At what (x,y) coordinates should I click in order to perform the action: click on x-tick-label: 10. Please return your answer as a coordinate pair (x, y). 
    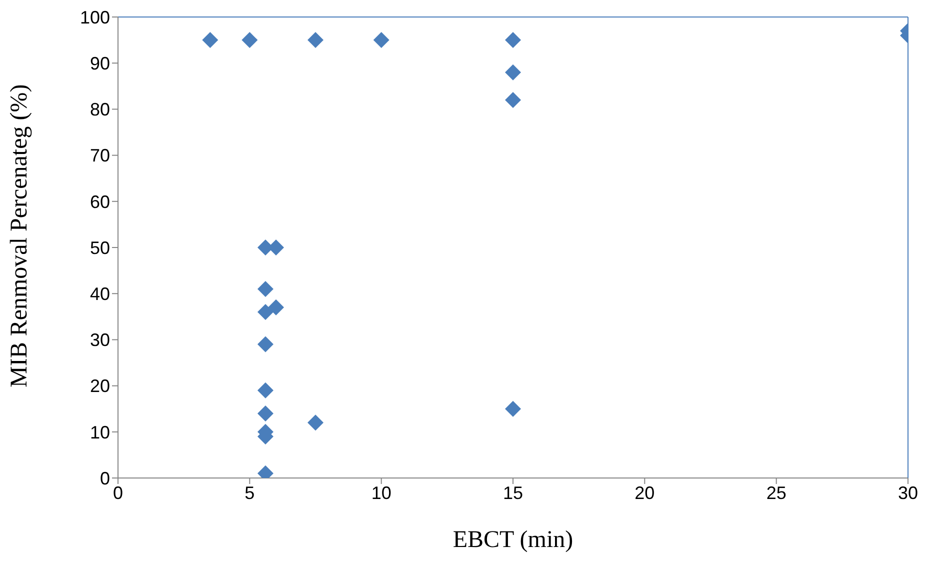
    Looking at the image, I should click on (381, 492).